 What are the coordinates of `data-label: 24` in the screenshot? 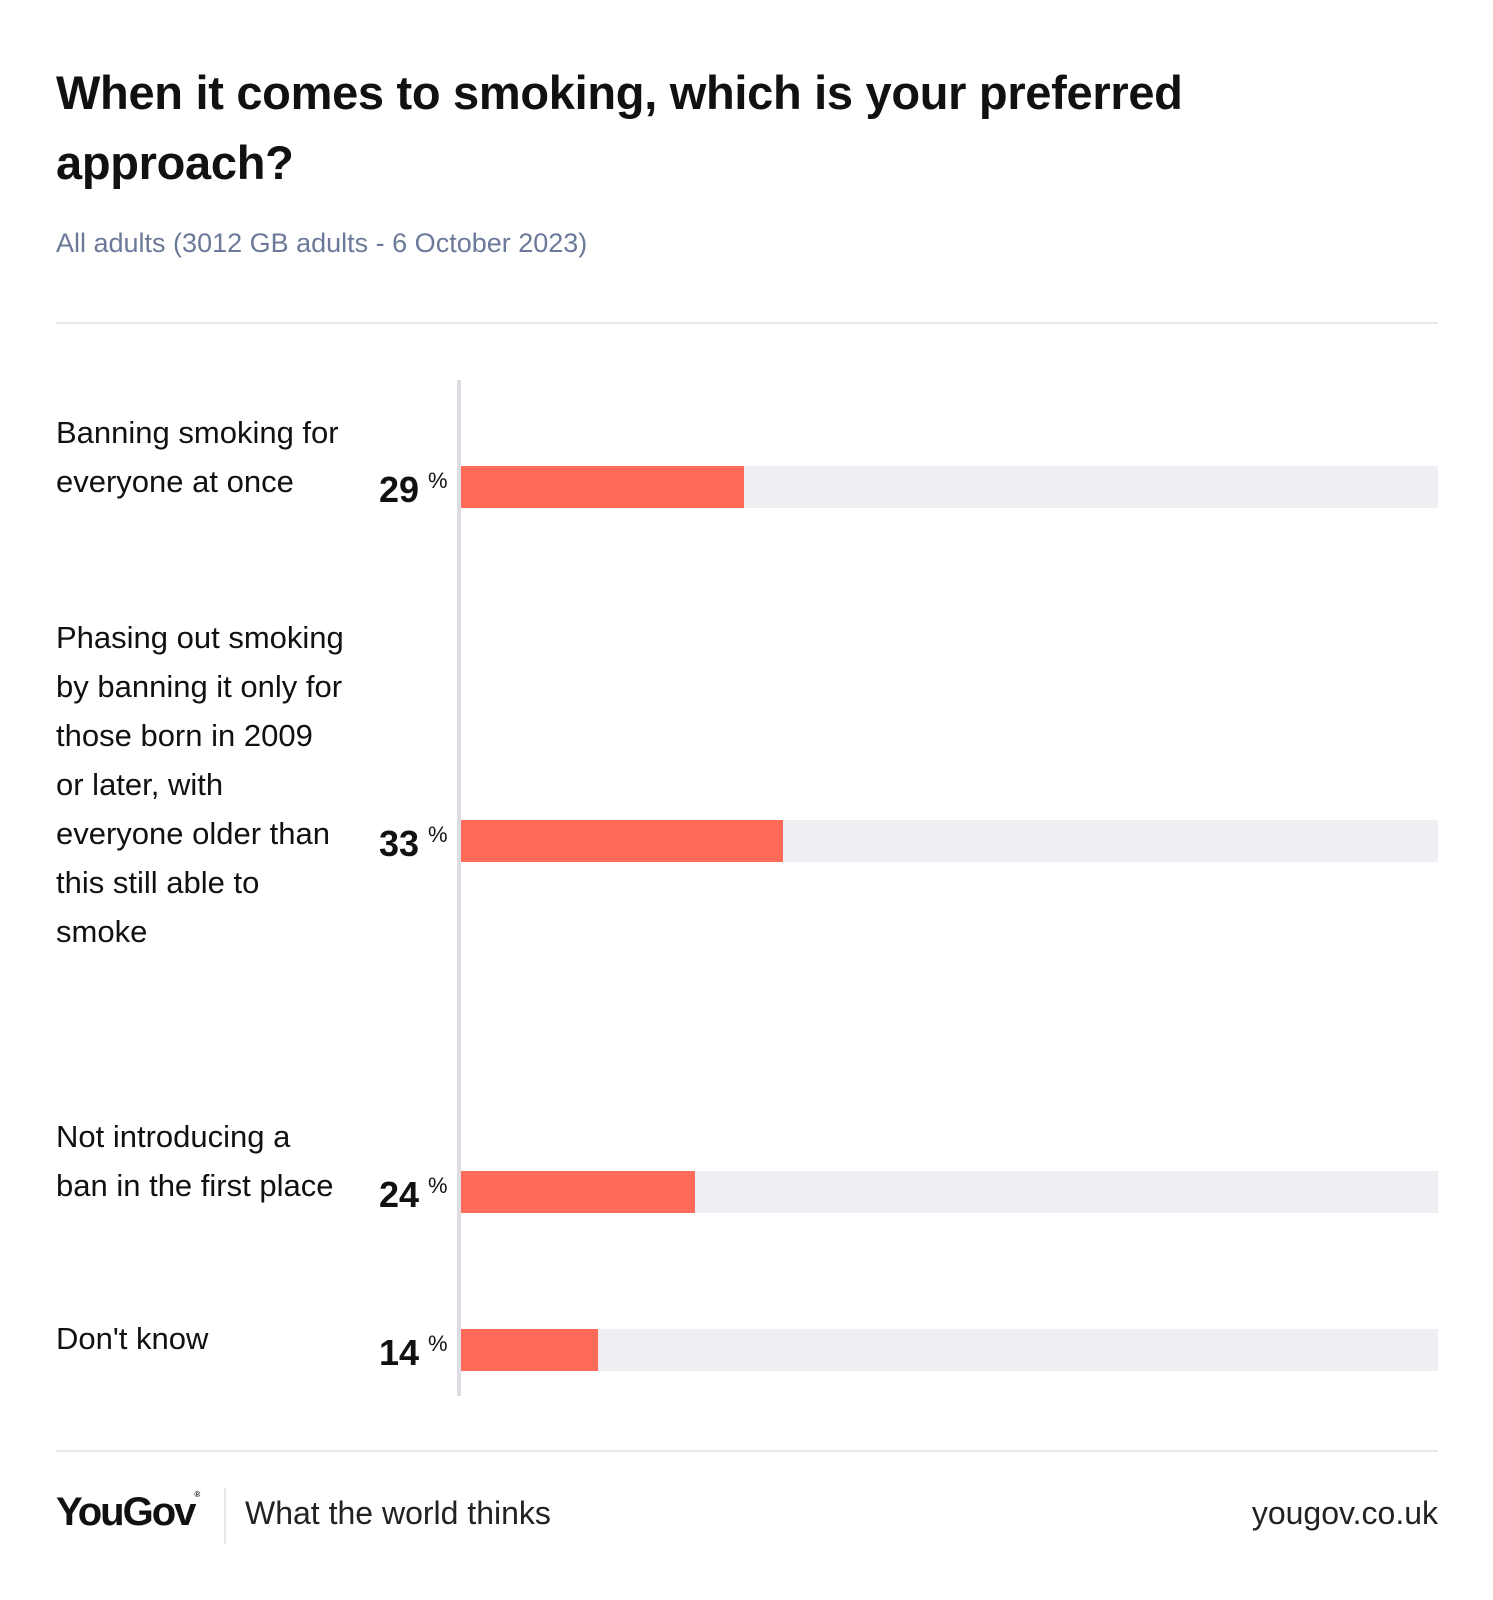 It's located at (398, 1194).